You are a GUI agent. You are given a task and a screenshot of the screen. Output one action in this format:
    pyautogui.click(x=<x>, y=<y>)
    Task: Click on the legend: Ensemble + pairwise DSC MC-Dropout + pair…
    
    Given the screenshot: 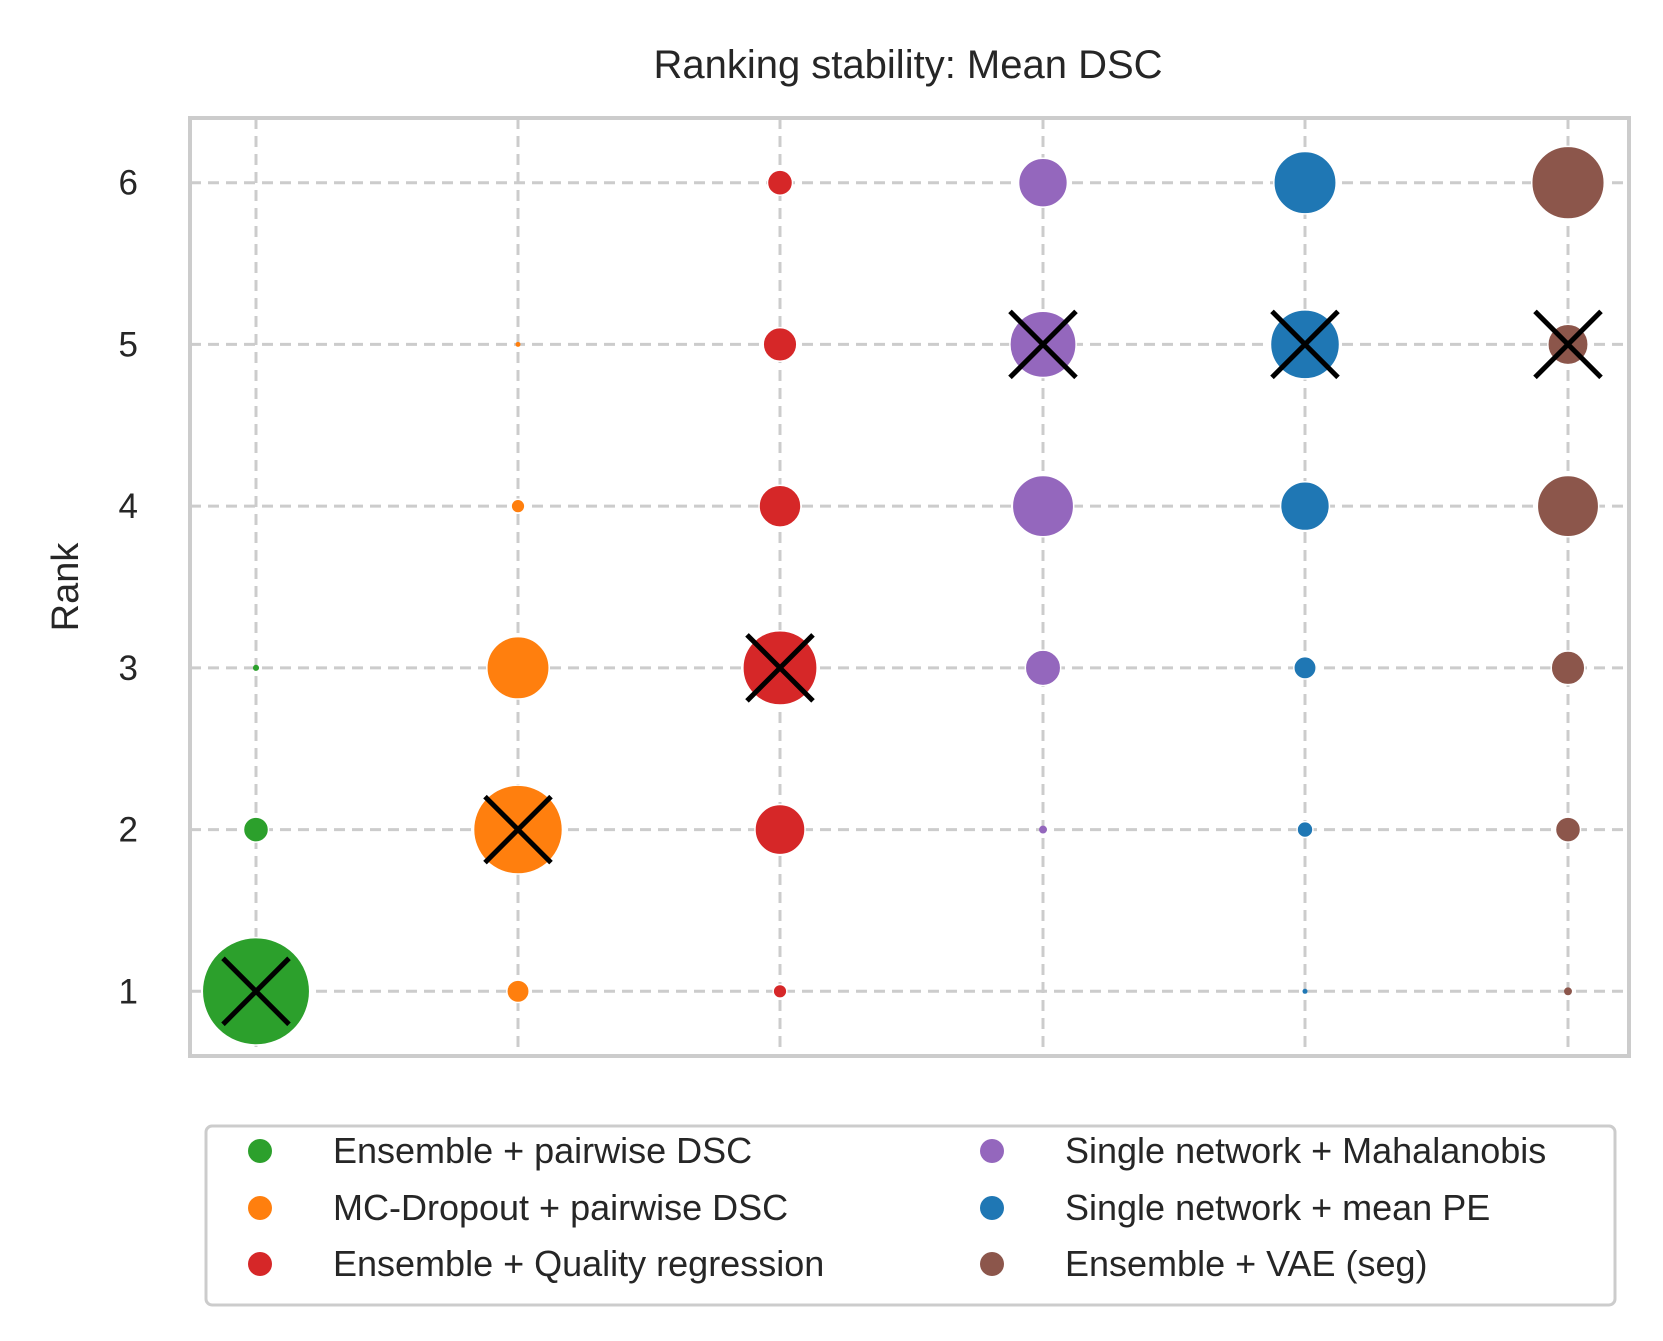 What is the action you would take?
    pyautogui.click(x=910, y=1215)
    